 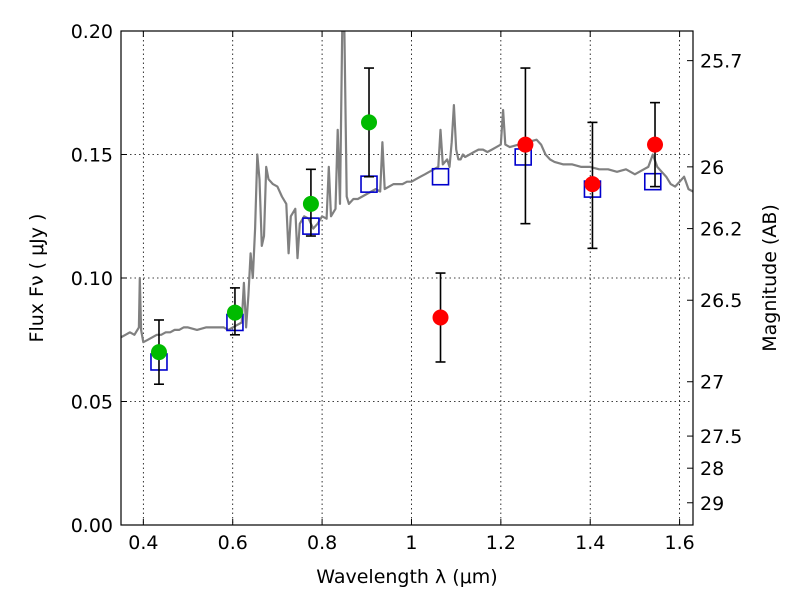 What do you see at coordinates (411, 543) in the screenshot?
I see `x-tick-label: 1` at bounding box center [411, 543].